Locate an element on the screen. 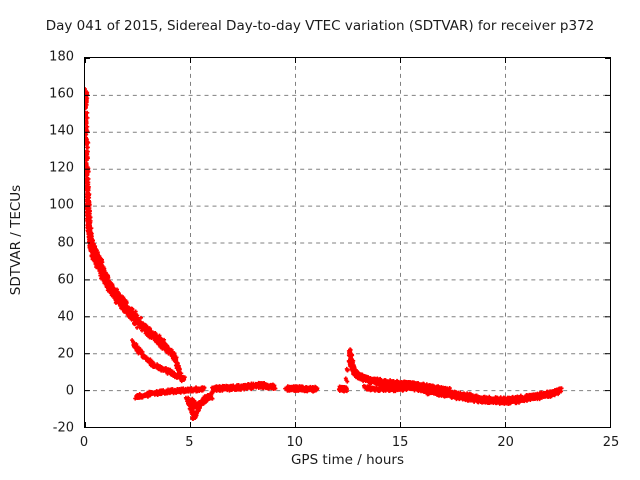  y-tick-label: 0 is located at coordinates (69, 391).